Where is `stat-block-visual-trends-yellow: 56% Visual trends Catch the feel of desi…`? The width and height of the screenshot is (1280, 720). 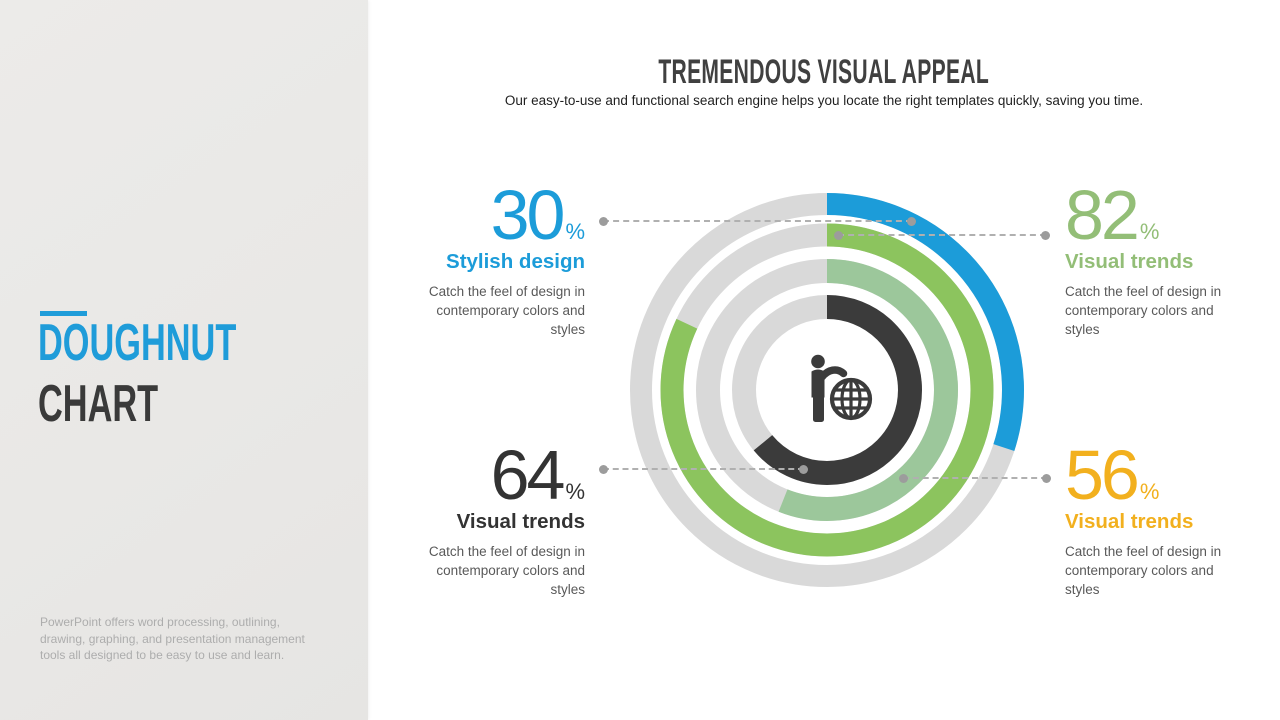
stat-block-visual-trends-yellow: 56% Visual trends Catch the feel of desi… is located at coordinates (1151, 519).